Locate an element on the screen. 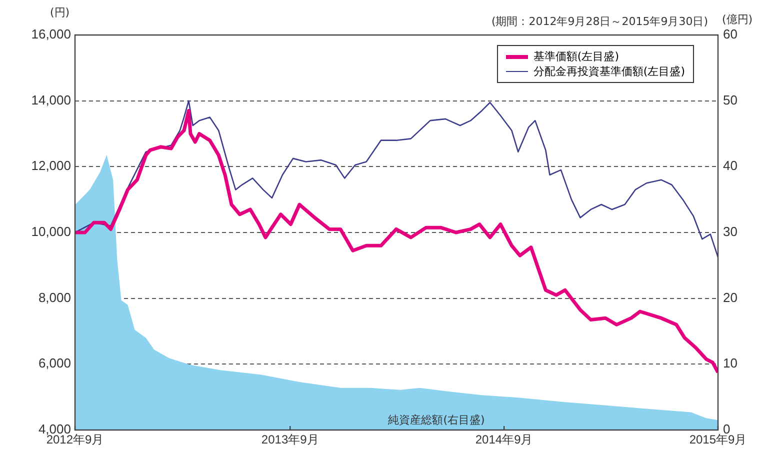  legend-label: 分配金再投資基準価額(左目盛) is located at coordinates (609, 71).